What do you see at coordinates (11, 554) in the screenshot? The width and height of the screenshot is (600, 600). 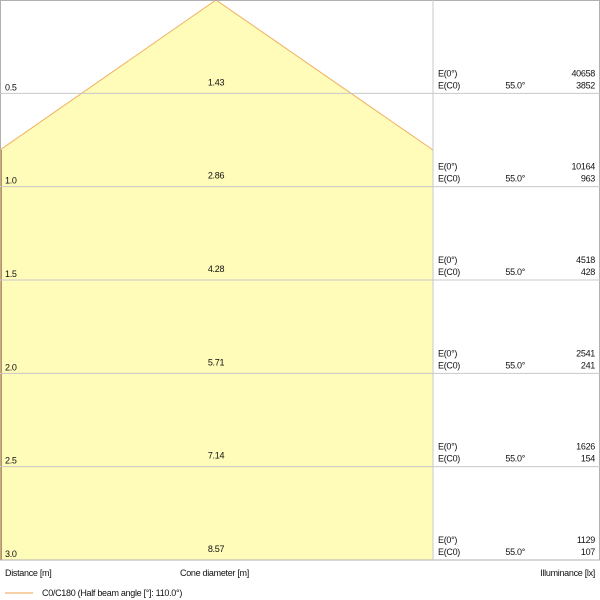 I see `distance-value: 3.0` at bounding box center [11, 554].